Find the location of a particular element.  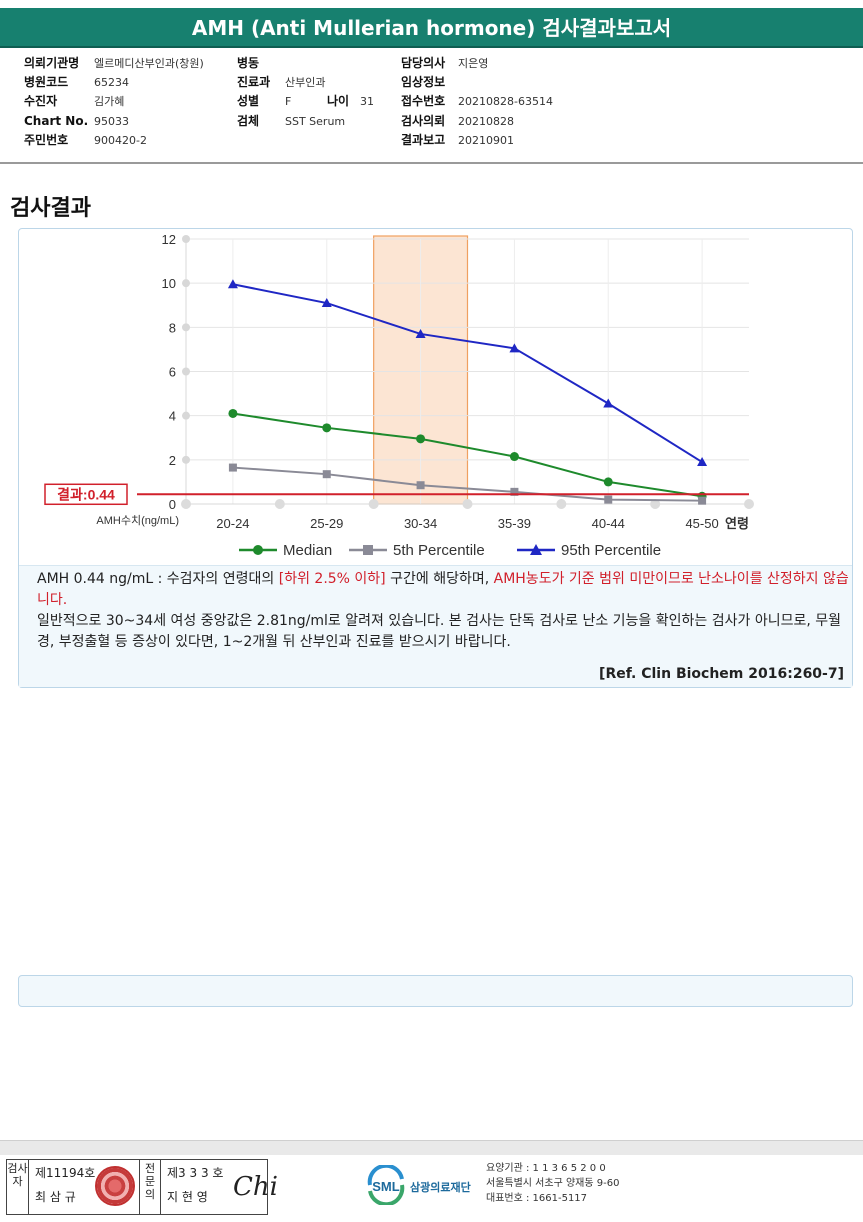

logo-mark: SML is located at coordinates (386, 1186).